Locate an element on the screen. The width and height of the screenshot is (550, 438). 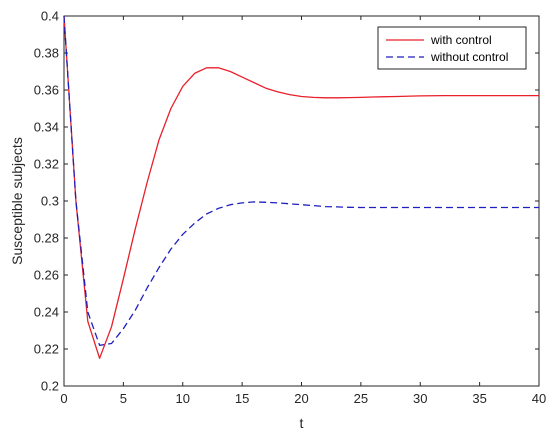
x-tick-label-4: 20 is located at coordinates (301, 398).